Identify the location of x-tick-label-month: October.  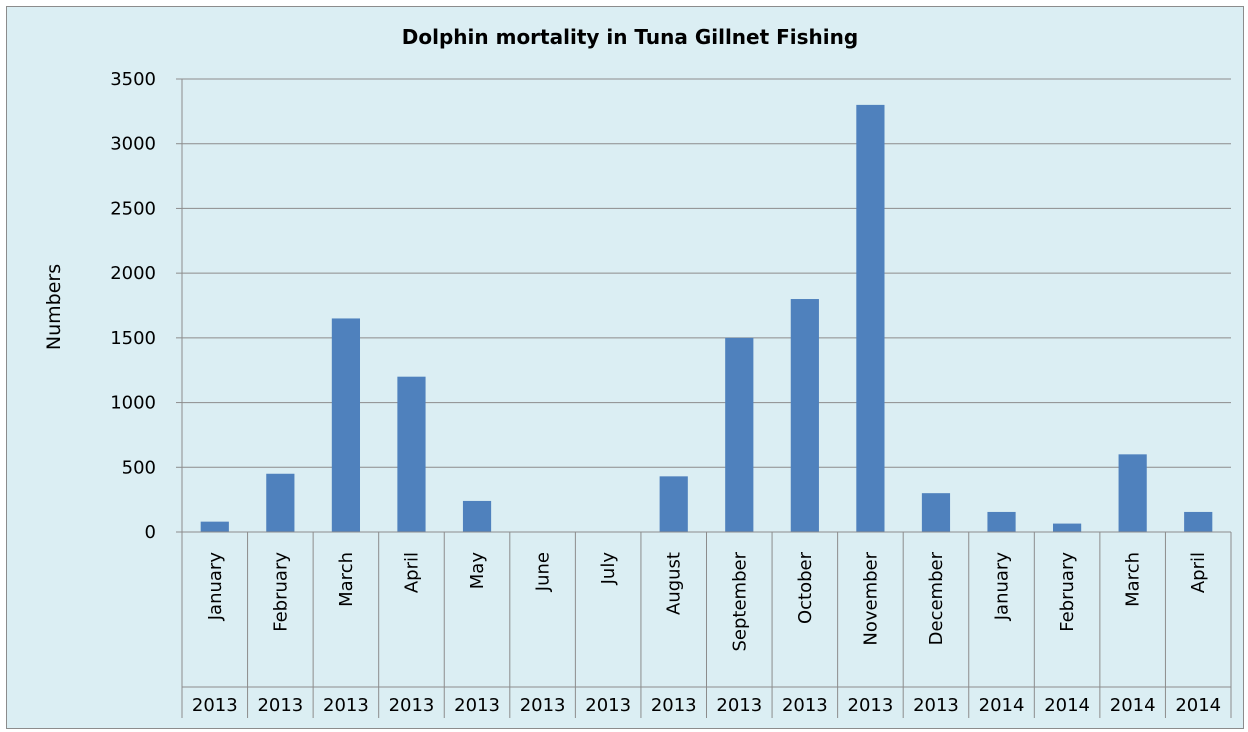
(805, 587).